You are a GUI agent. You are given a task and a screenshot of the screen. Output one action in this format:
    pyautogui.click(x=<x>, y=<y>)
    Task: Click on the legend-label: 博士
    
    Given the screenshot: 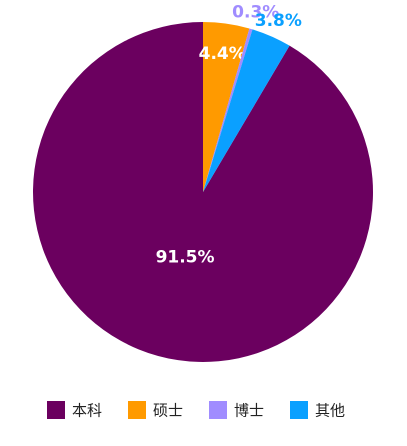 What is the action you would take?
    pyautogui.click(x=249, y=411)
    